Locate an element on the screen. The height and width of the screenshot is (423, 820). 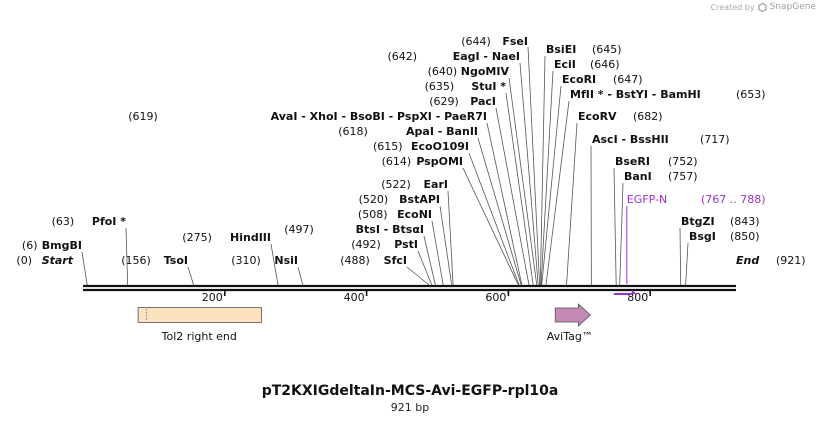
end-position: (921) is located at coordinates (791, 260).